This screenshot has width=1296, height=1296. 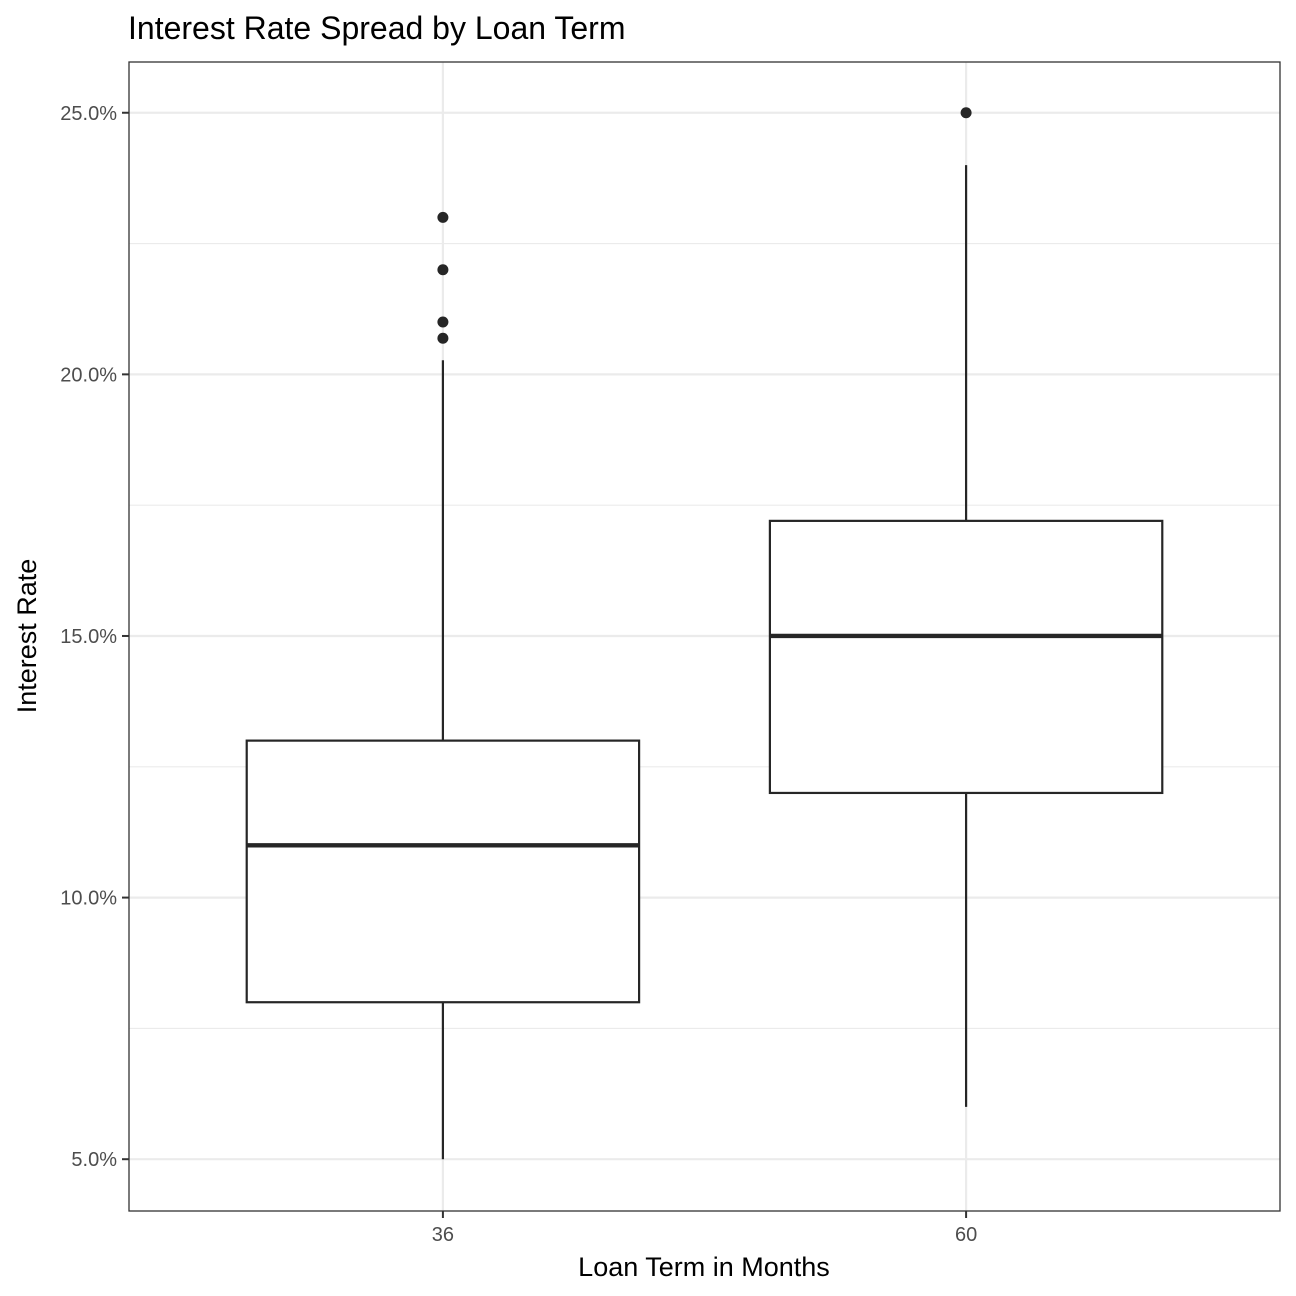 I want to click on y-tick-label: 20.0%, so click(x=88, y=375).